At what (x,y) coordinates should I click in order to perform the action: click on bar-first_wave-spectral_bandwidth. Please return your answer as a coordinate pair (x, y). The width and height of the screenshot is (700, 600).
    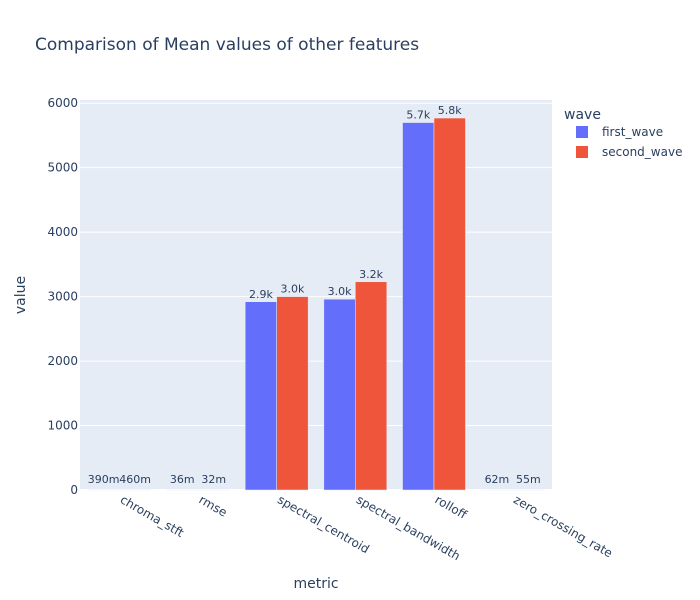
    Looking at the image, I should click on (339, 394).